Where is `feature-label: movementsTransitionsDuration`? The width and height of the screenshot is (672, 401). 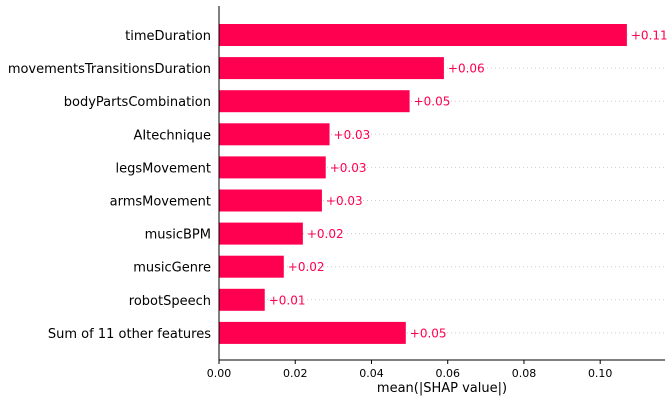 feature-label: movementsTransitionsDuration is located at coordinates (109, 69).